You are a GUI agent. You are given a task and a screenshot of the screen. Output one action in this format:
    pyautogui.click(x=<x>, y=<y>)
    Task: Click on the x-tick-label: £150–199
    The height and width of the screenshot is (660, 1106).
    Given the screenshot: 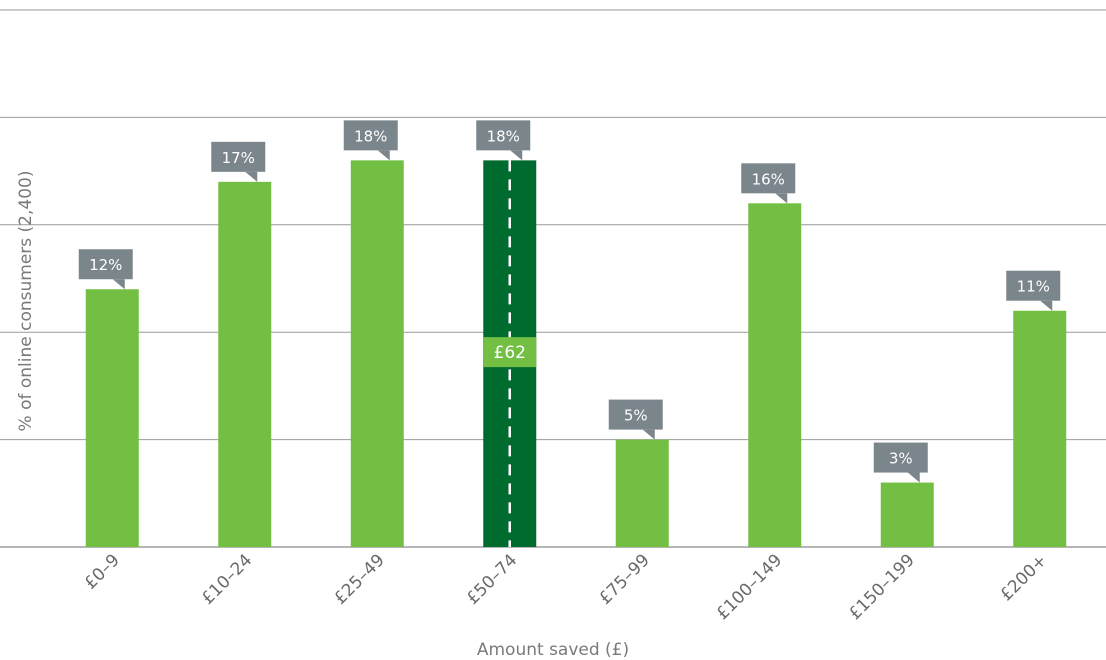 What is the action you would take?
    pyautogui.click(x=882, y=587)
    